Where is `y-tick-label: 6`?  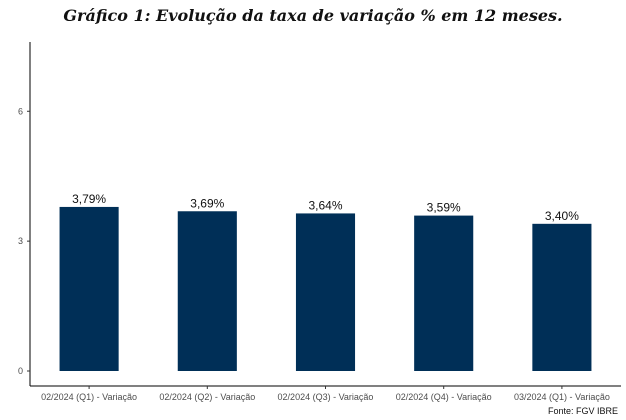 y-tick-label: 6 is located at coordinates (20, 111).